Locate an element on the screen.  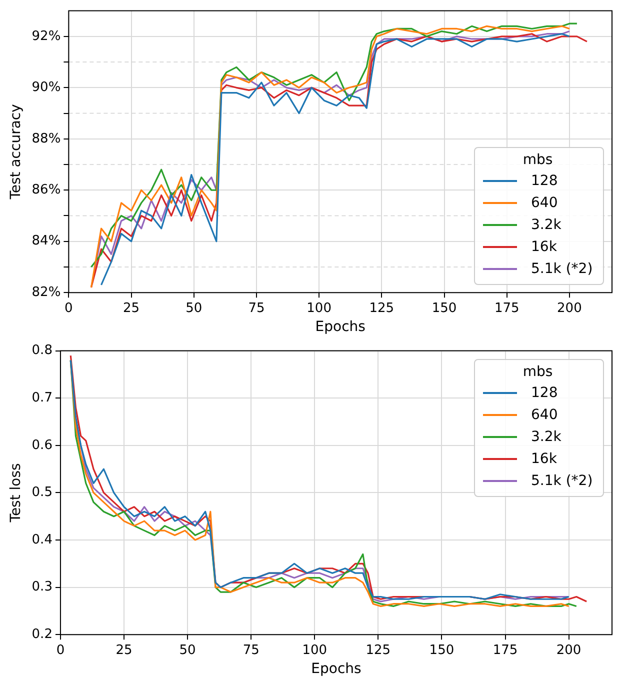
y-tick-label: 0.5 is located at coordinates (42, 492).